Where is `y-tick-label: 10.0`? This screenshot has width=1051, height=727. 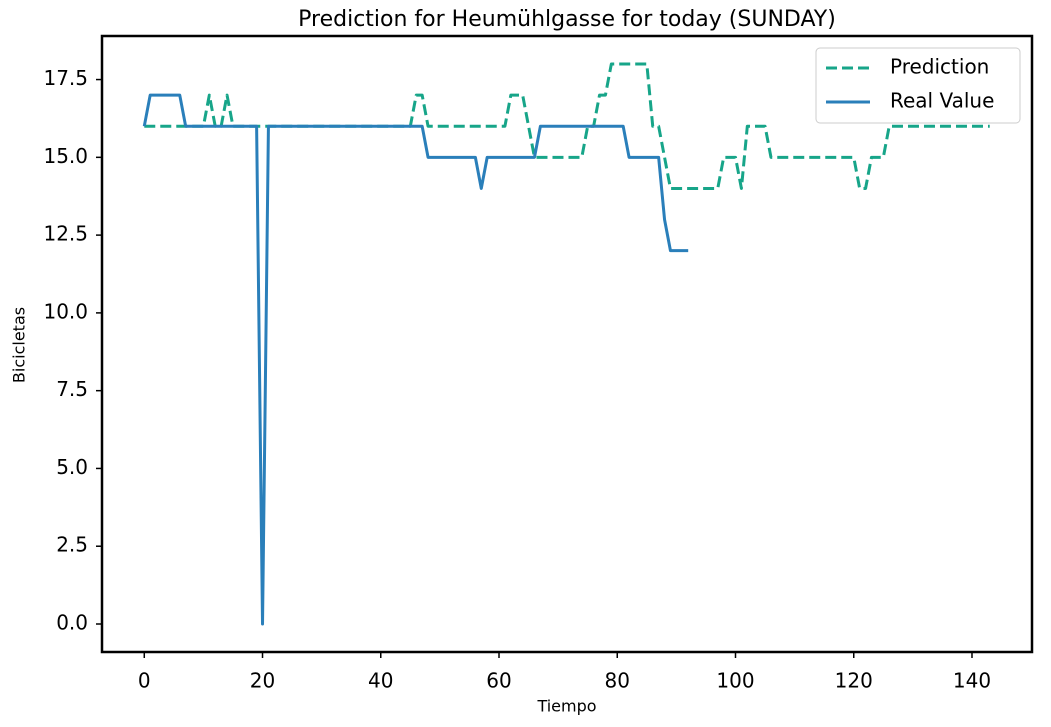 y-tick-label: 10.0 is located at coordinates (65, 311).